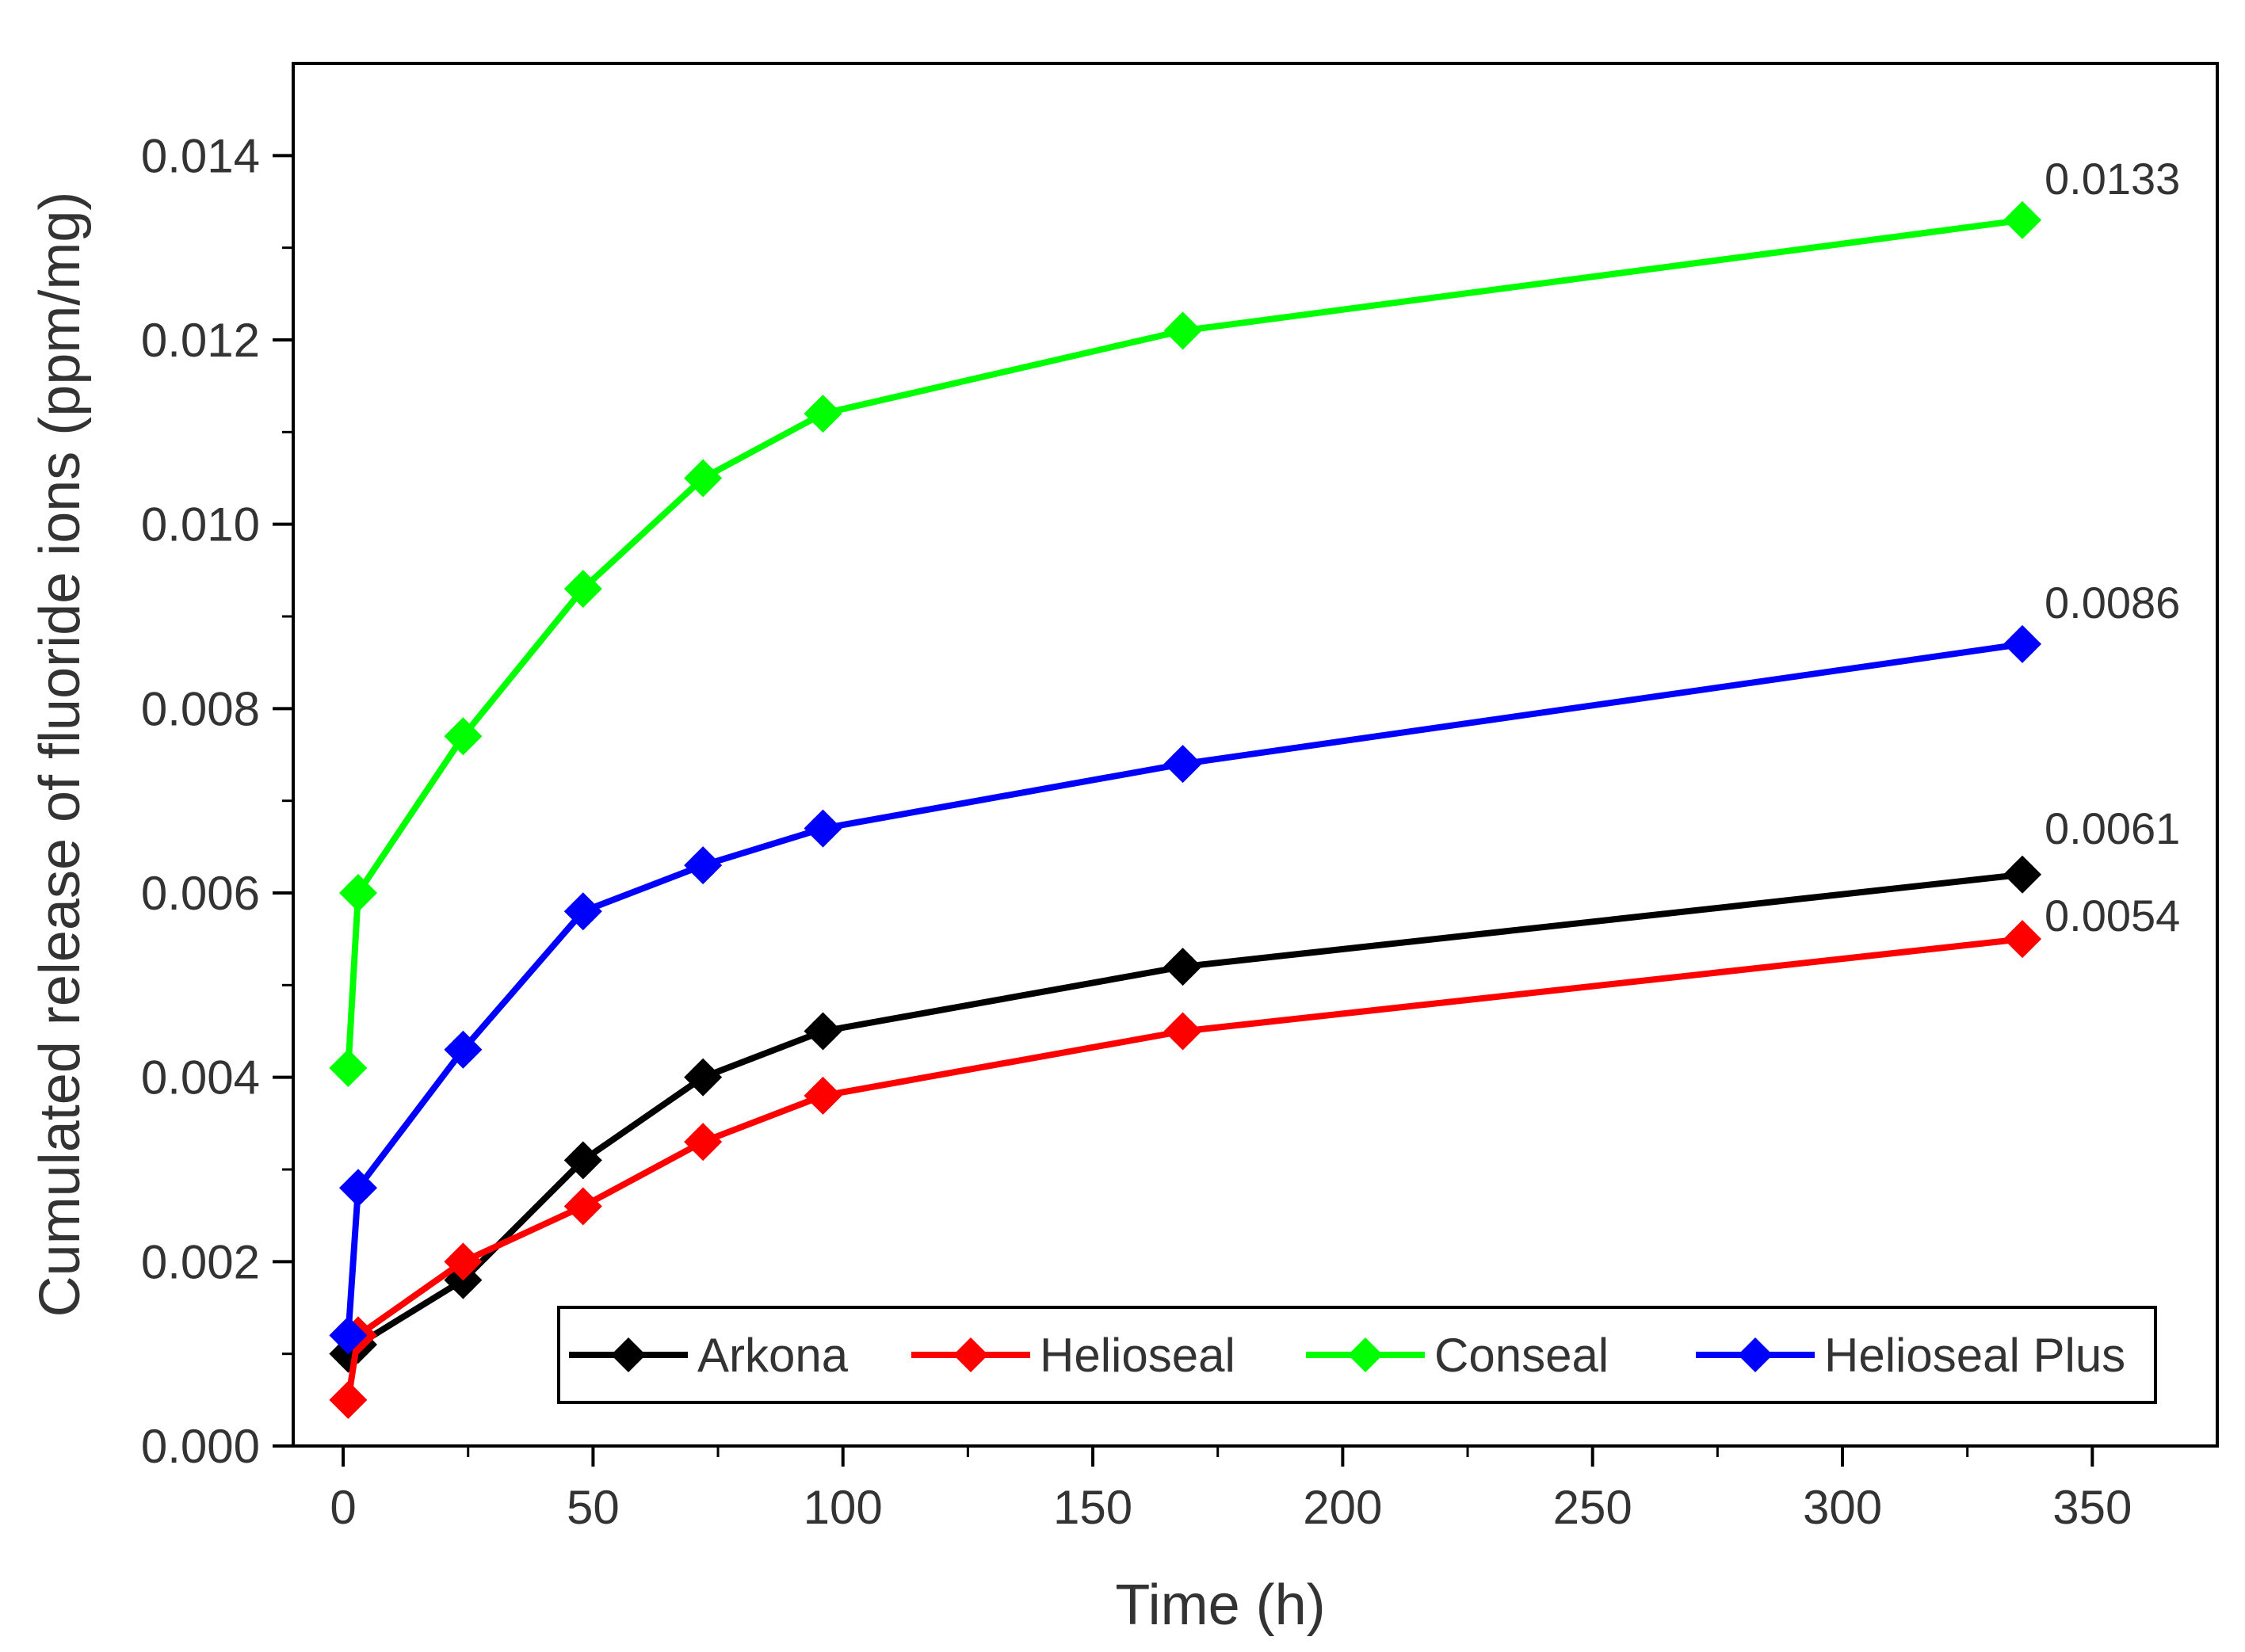  I want to click on y-tick-label: 0.014, so click(200, 155).